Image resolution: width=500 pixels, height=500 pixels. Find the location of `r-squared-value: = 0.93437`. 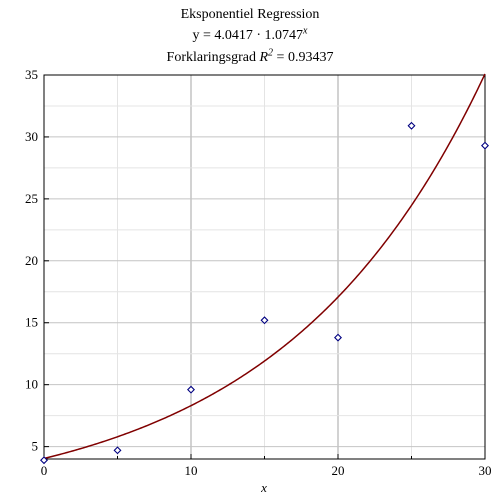

r-squared-value: = 0.93437 is located at coordinates (303, 57).